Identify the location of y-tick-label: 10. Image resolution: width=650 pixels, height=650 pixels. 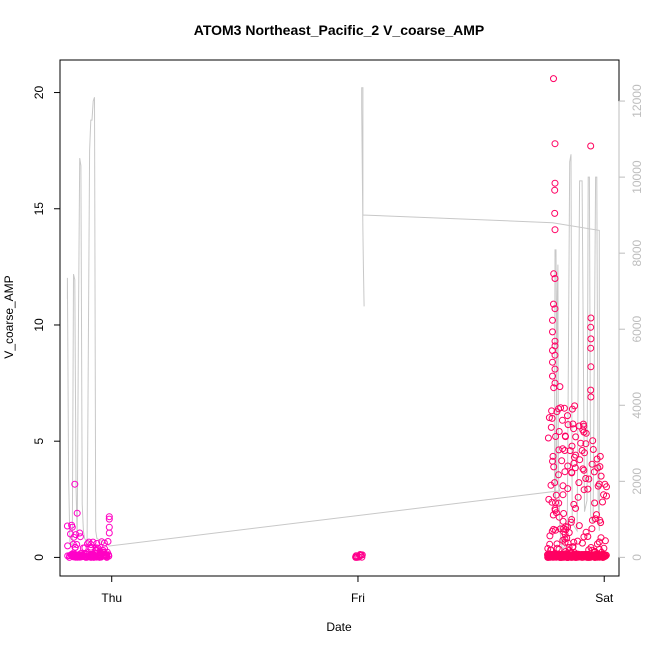
(39, 325).